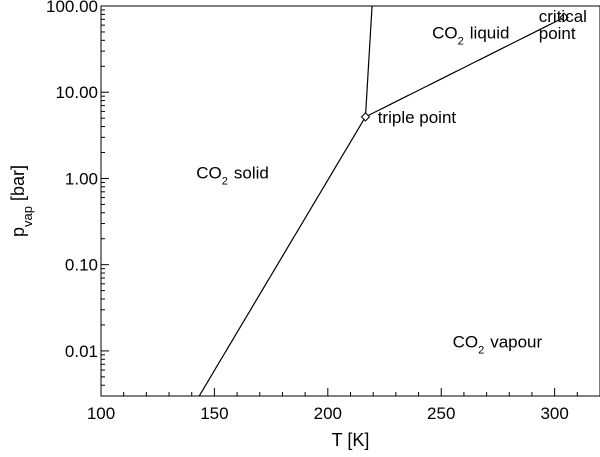  I want to click on y-tick-label-0.10: 0.10, so click(81, 265).